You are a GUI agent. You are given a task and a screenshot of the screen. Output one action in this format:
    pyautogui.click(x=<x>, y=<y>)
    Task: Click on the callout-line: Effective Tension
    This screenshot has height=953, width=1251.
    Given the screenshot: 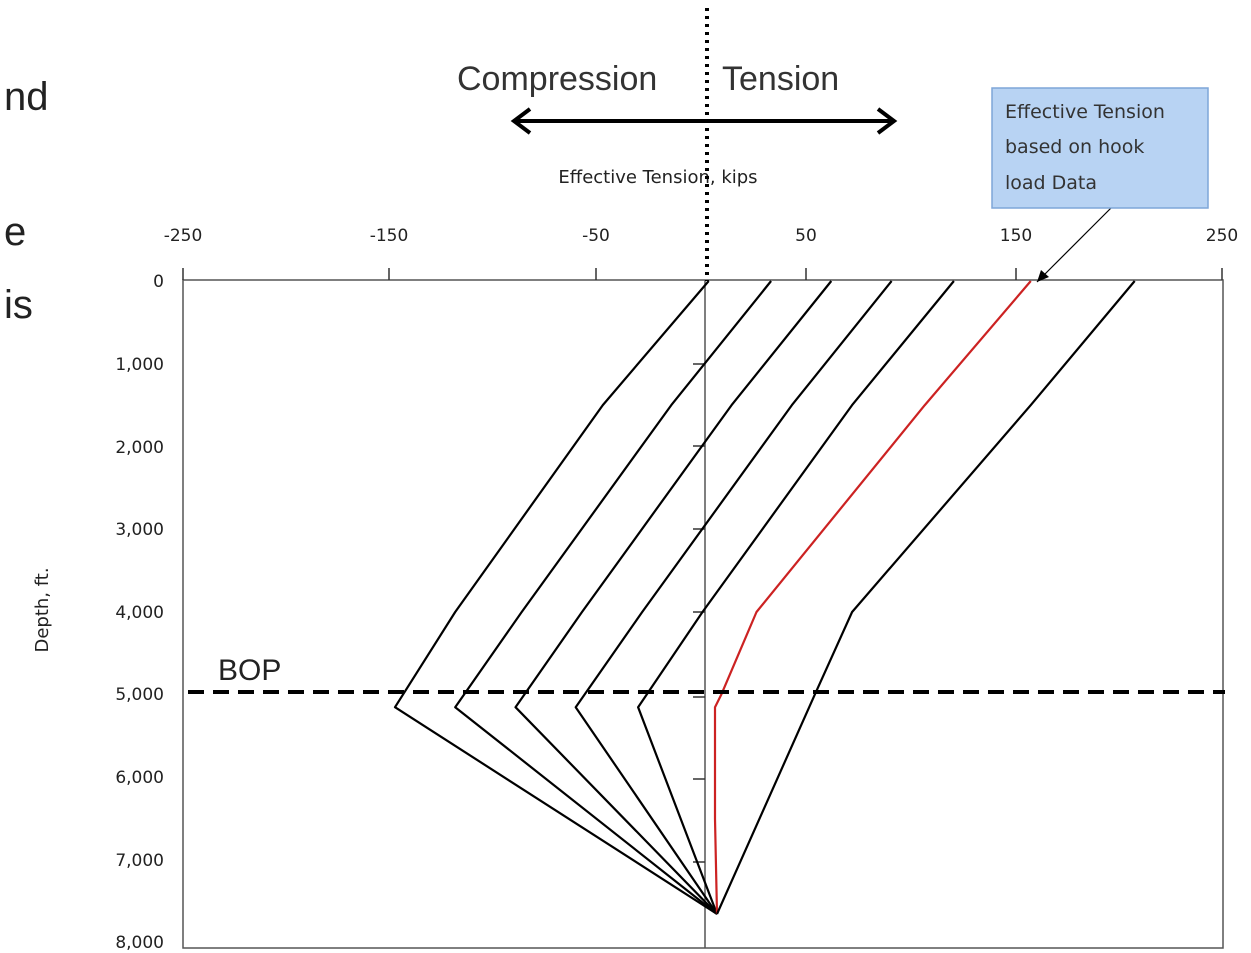 What is the action you would take?
    pyautogui.click(x=1085, y=112)
    